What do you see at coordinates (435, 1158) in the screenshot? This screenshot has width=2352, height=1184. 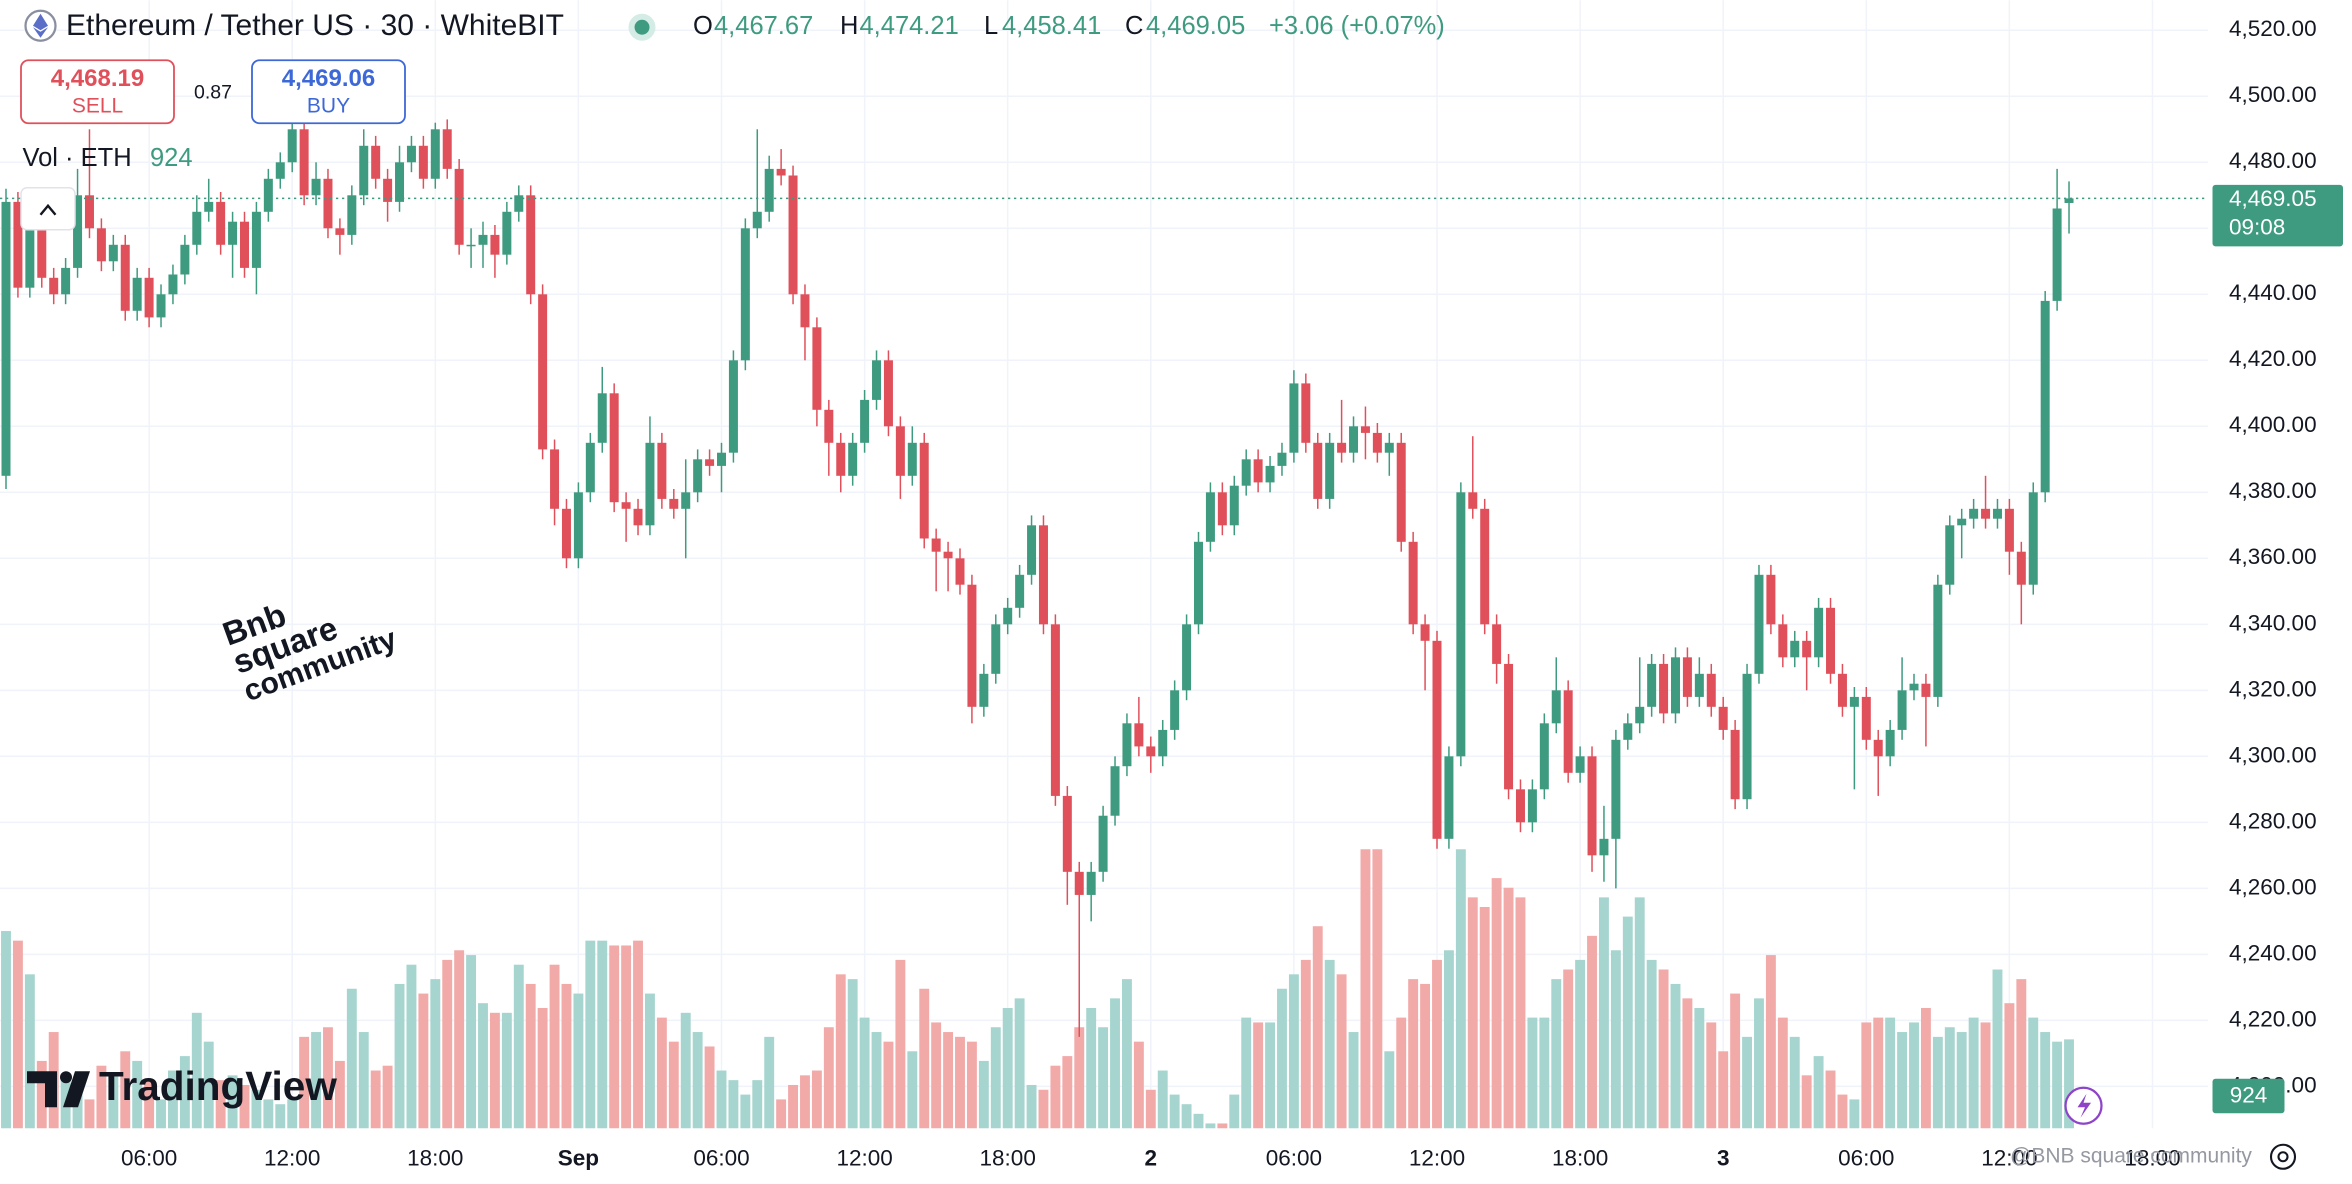 I see `x-tick-label: 18:00` at bounding box center [435, 1158].